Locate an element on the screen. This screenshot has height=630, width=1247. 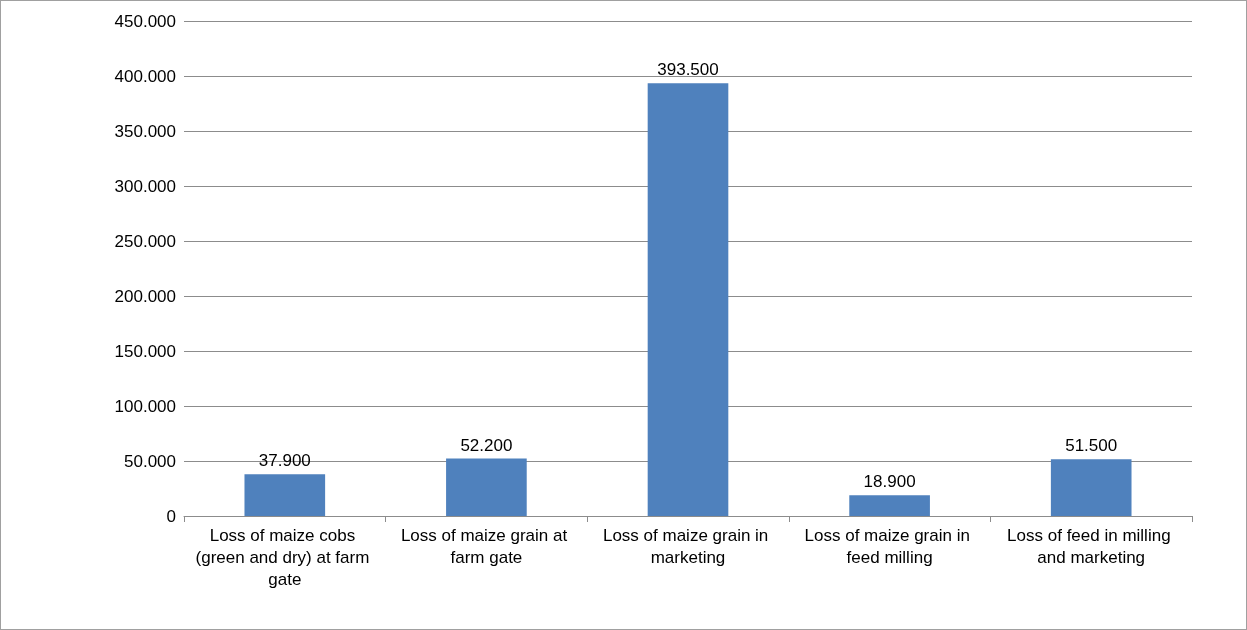
y-tick-label: 150.000 is located at coordinates (145, 351).